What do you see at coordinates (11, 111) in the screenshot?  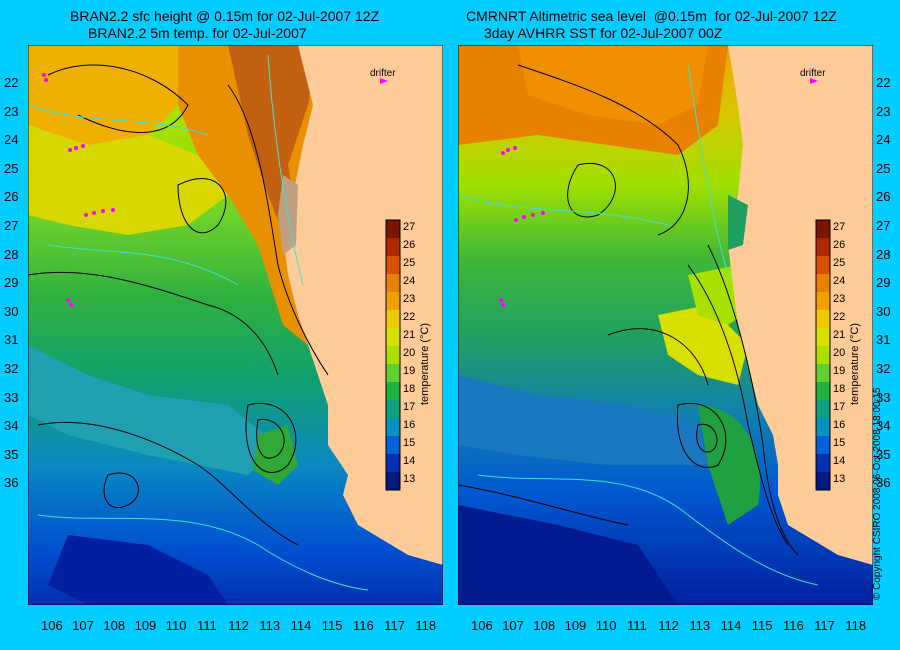 I see `lat-label-left-23: 23` at bounding box center [11, 111].